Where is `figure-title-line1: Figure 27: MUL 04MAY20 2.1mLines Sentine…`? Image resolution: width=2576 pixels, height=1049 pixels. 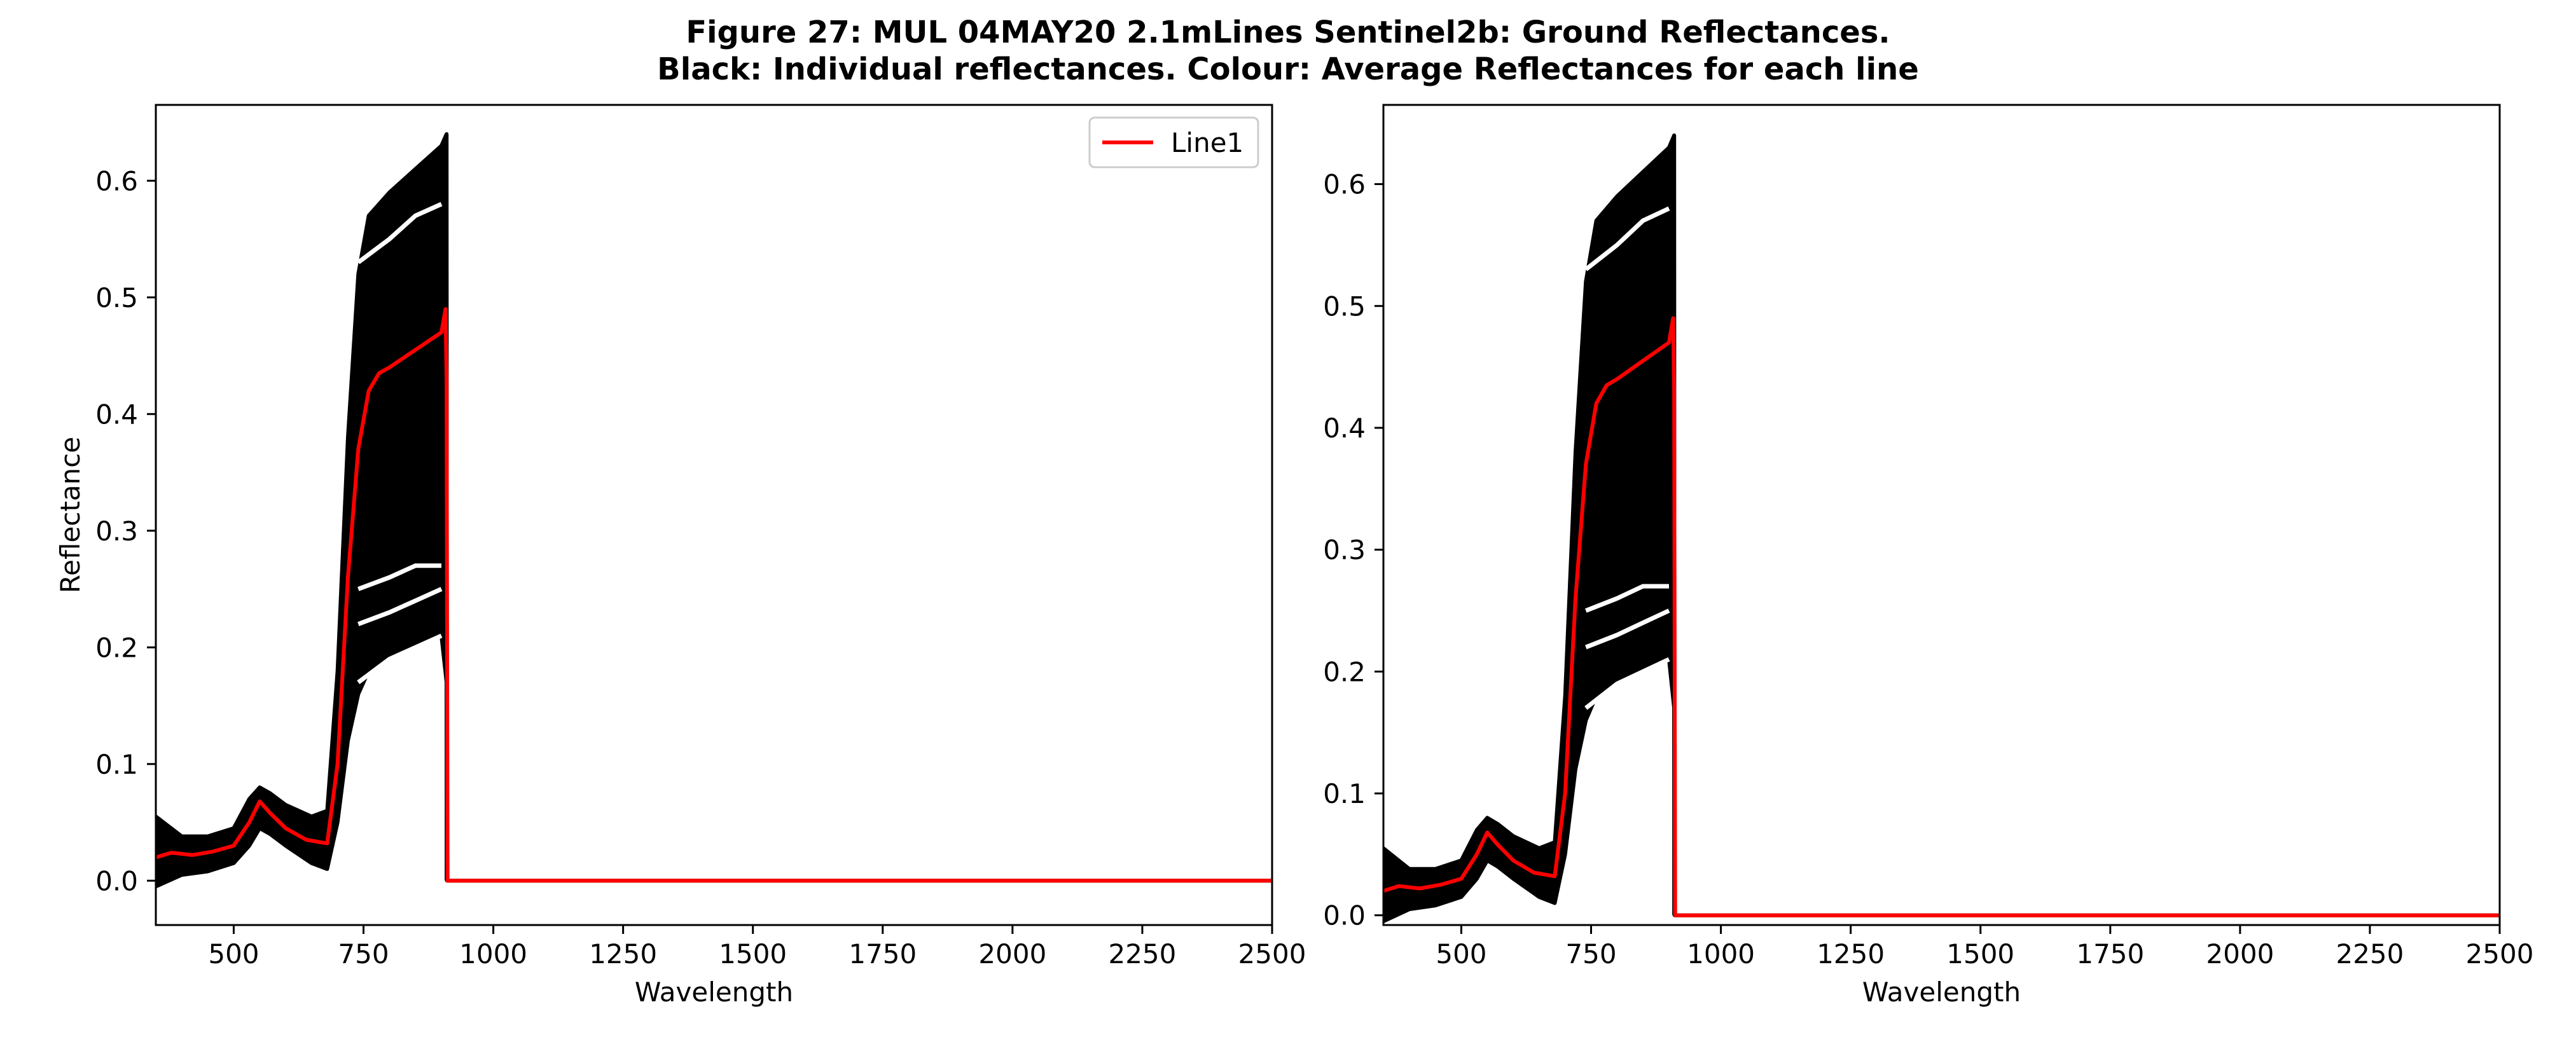 figure-title-line1: Figure 27: MUL 04MAY20 2.1mLines Sentine… is located at coordinates (1288, 32).